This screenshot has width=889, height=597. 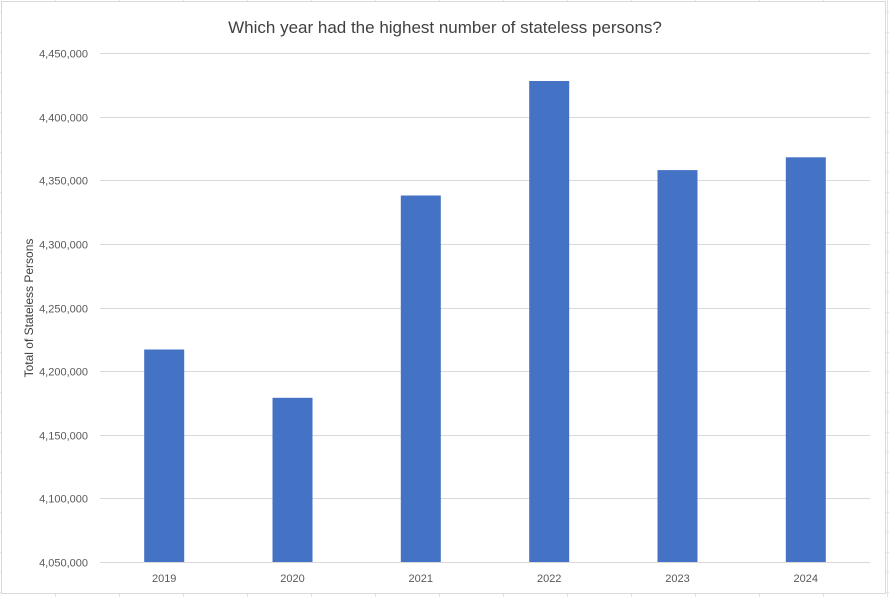 What do you see at coordinates (63, 182) in the screenshot?
I see `y-tick-label: 4,350,000` at bounding box center [63, 182].